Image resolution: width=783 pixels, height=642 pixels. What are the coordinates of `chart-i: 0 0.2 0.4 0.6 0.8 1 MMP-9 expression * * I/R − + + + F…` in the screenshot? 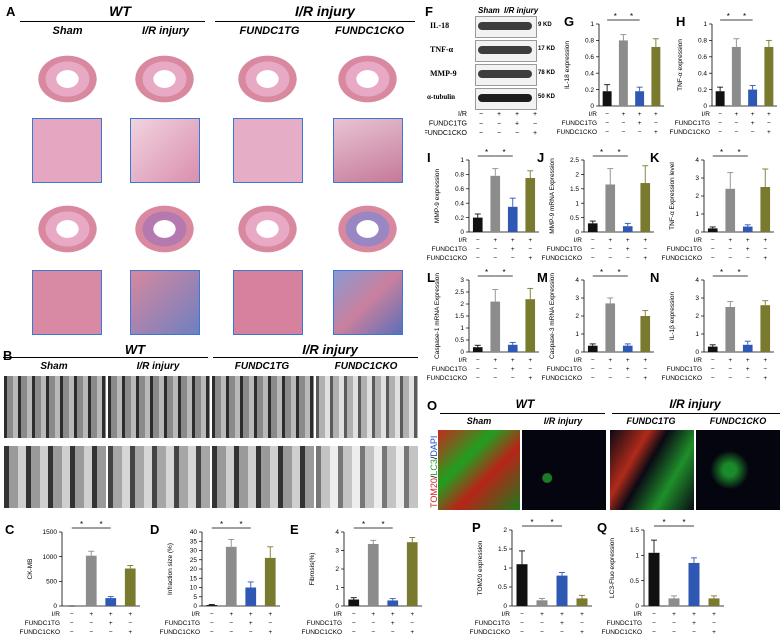 It's located at (483, 205).